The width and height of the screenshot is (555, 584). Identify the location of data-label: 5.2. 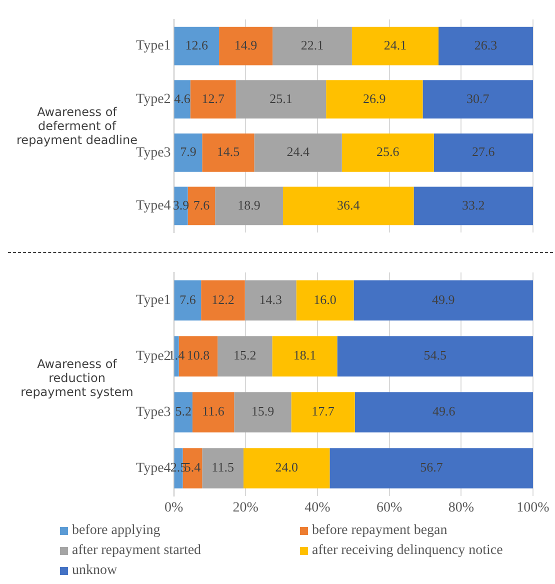
(183, 411).